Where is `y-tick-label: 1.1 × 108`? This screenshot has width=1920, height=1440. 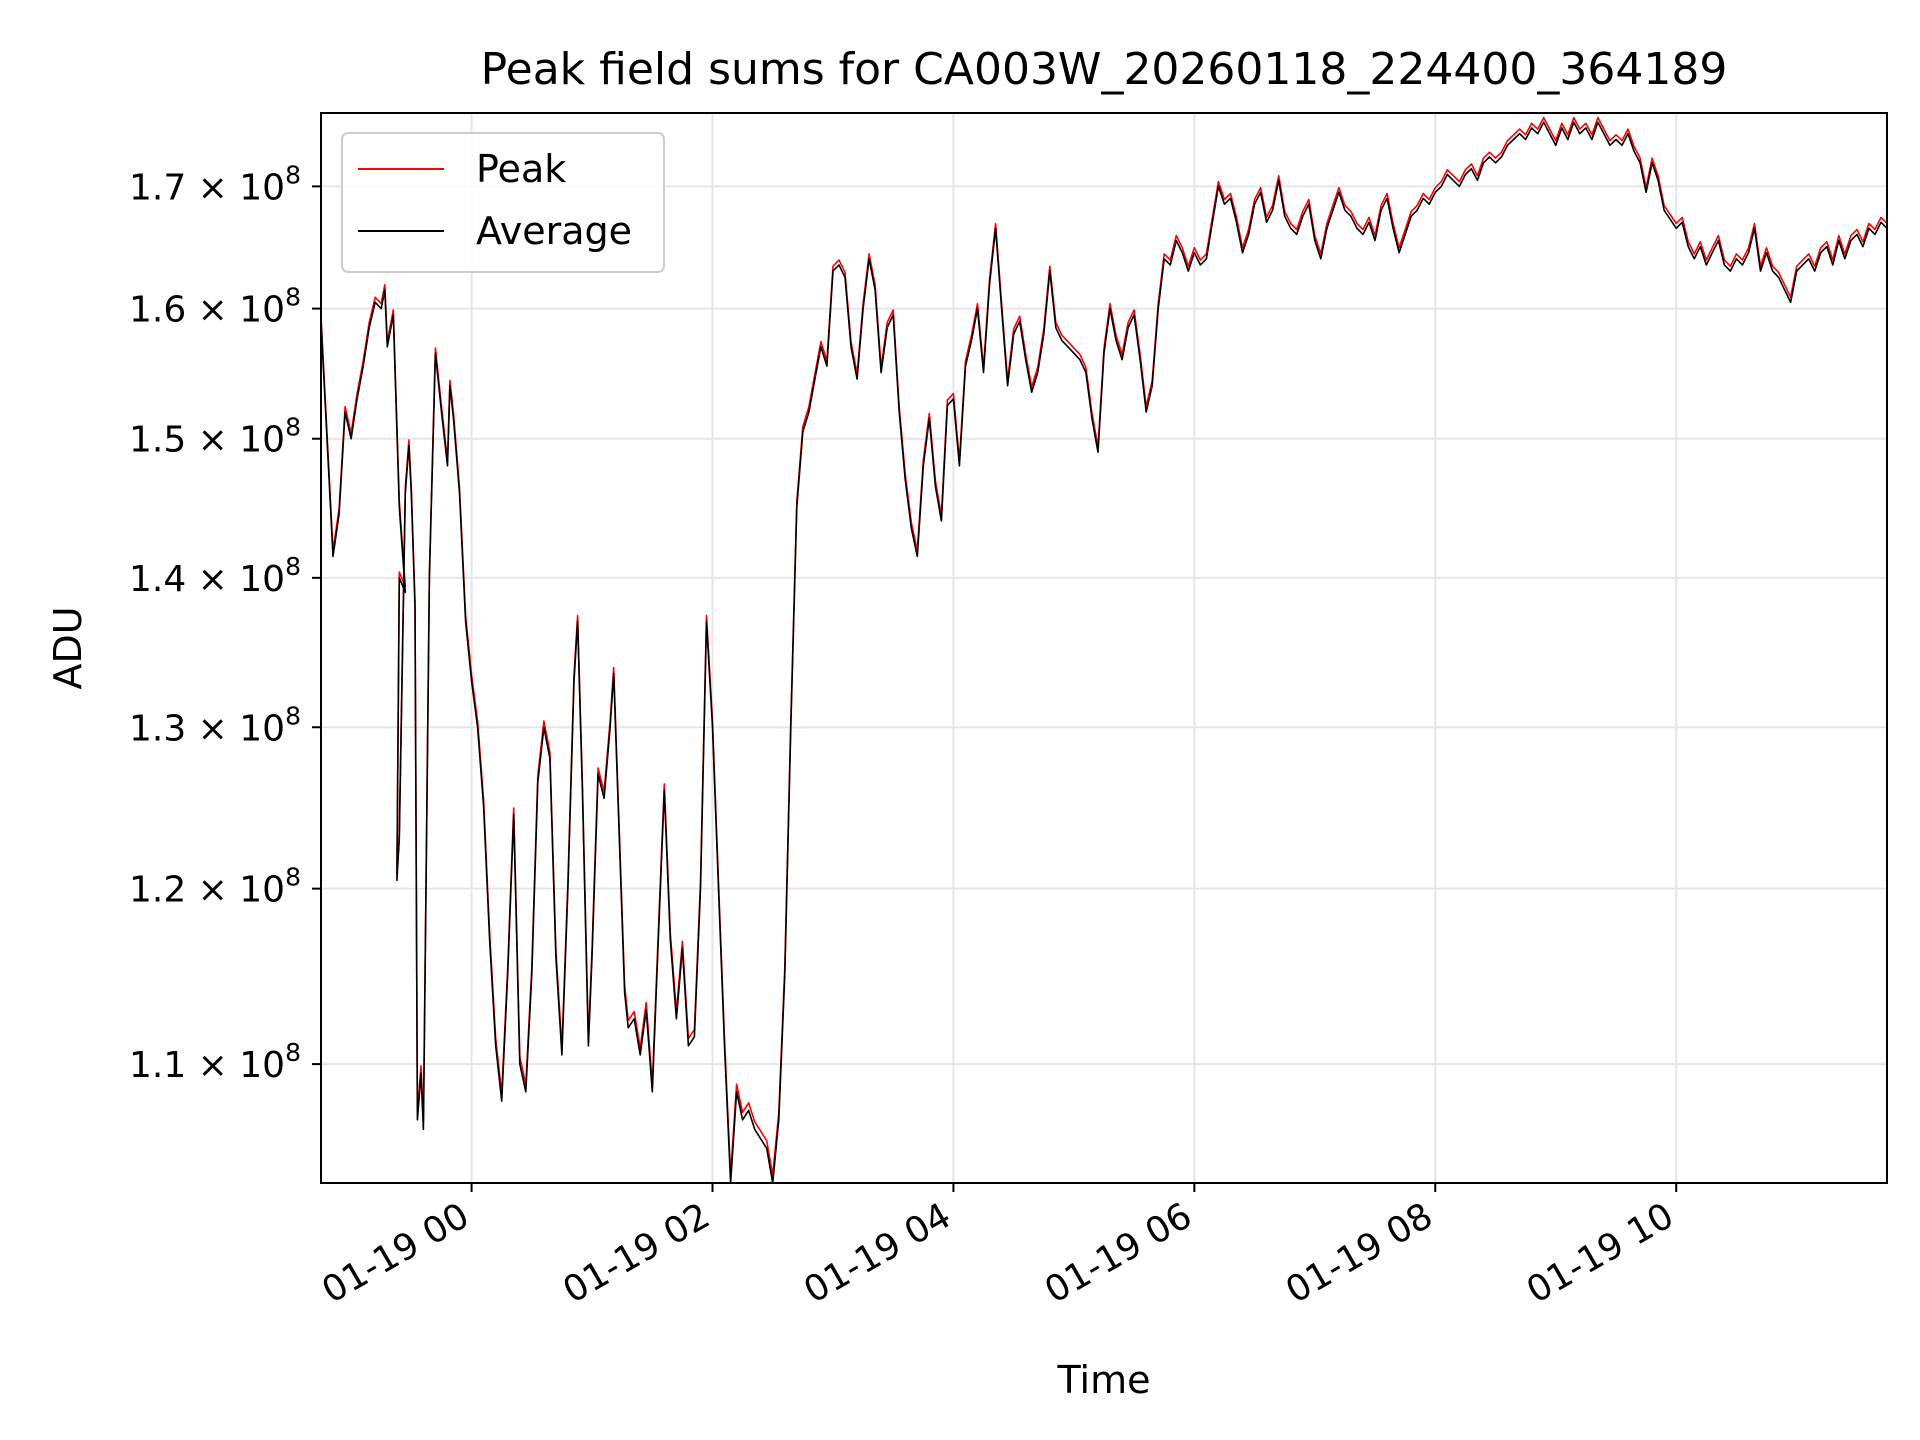
y-tick-label: 1.1 × 108 is located at coordinates (215, 1062).